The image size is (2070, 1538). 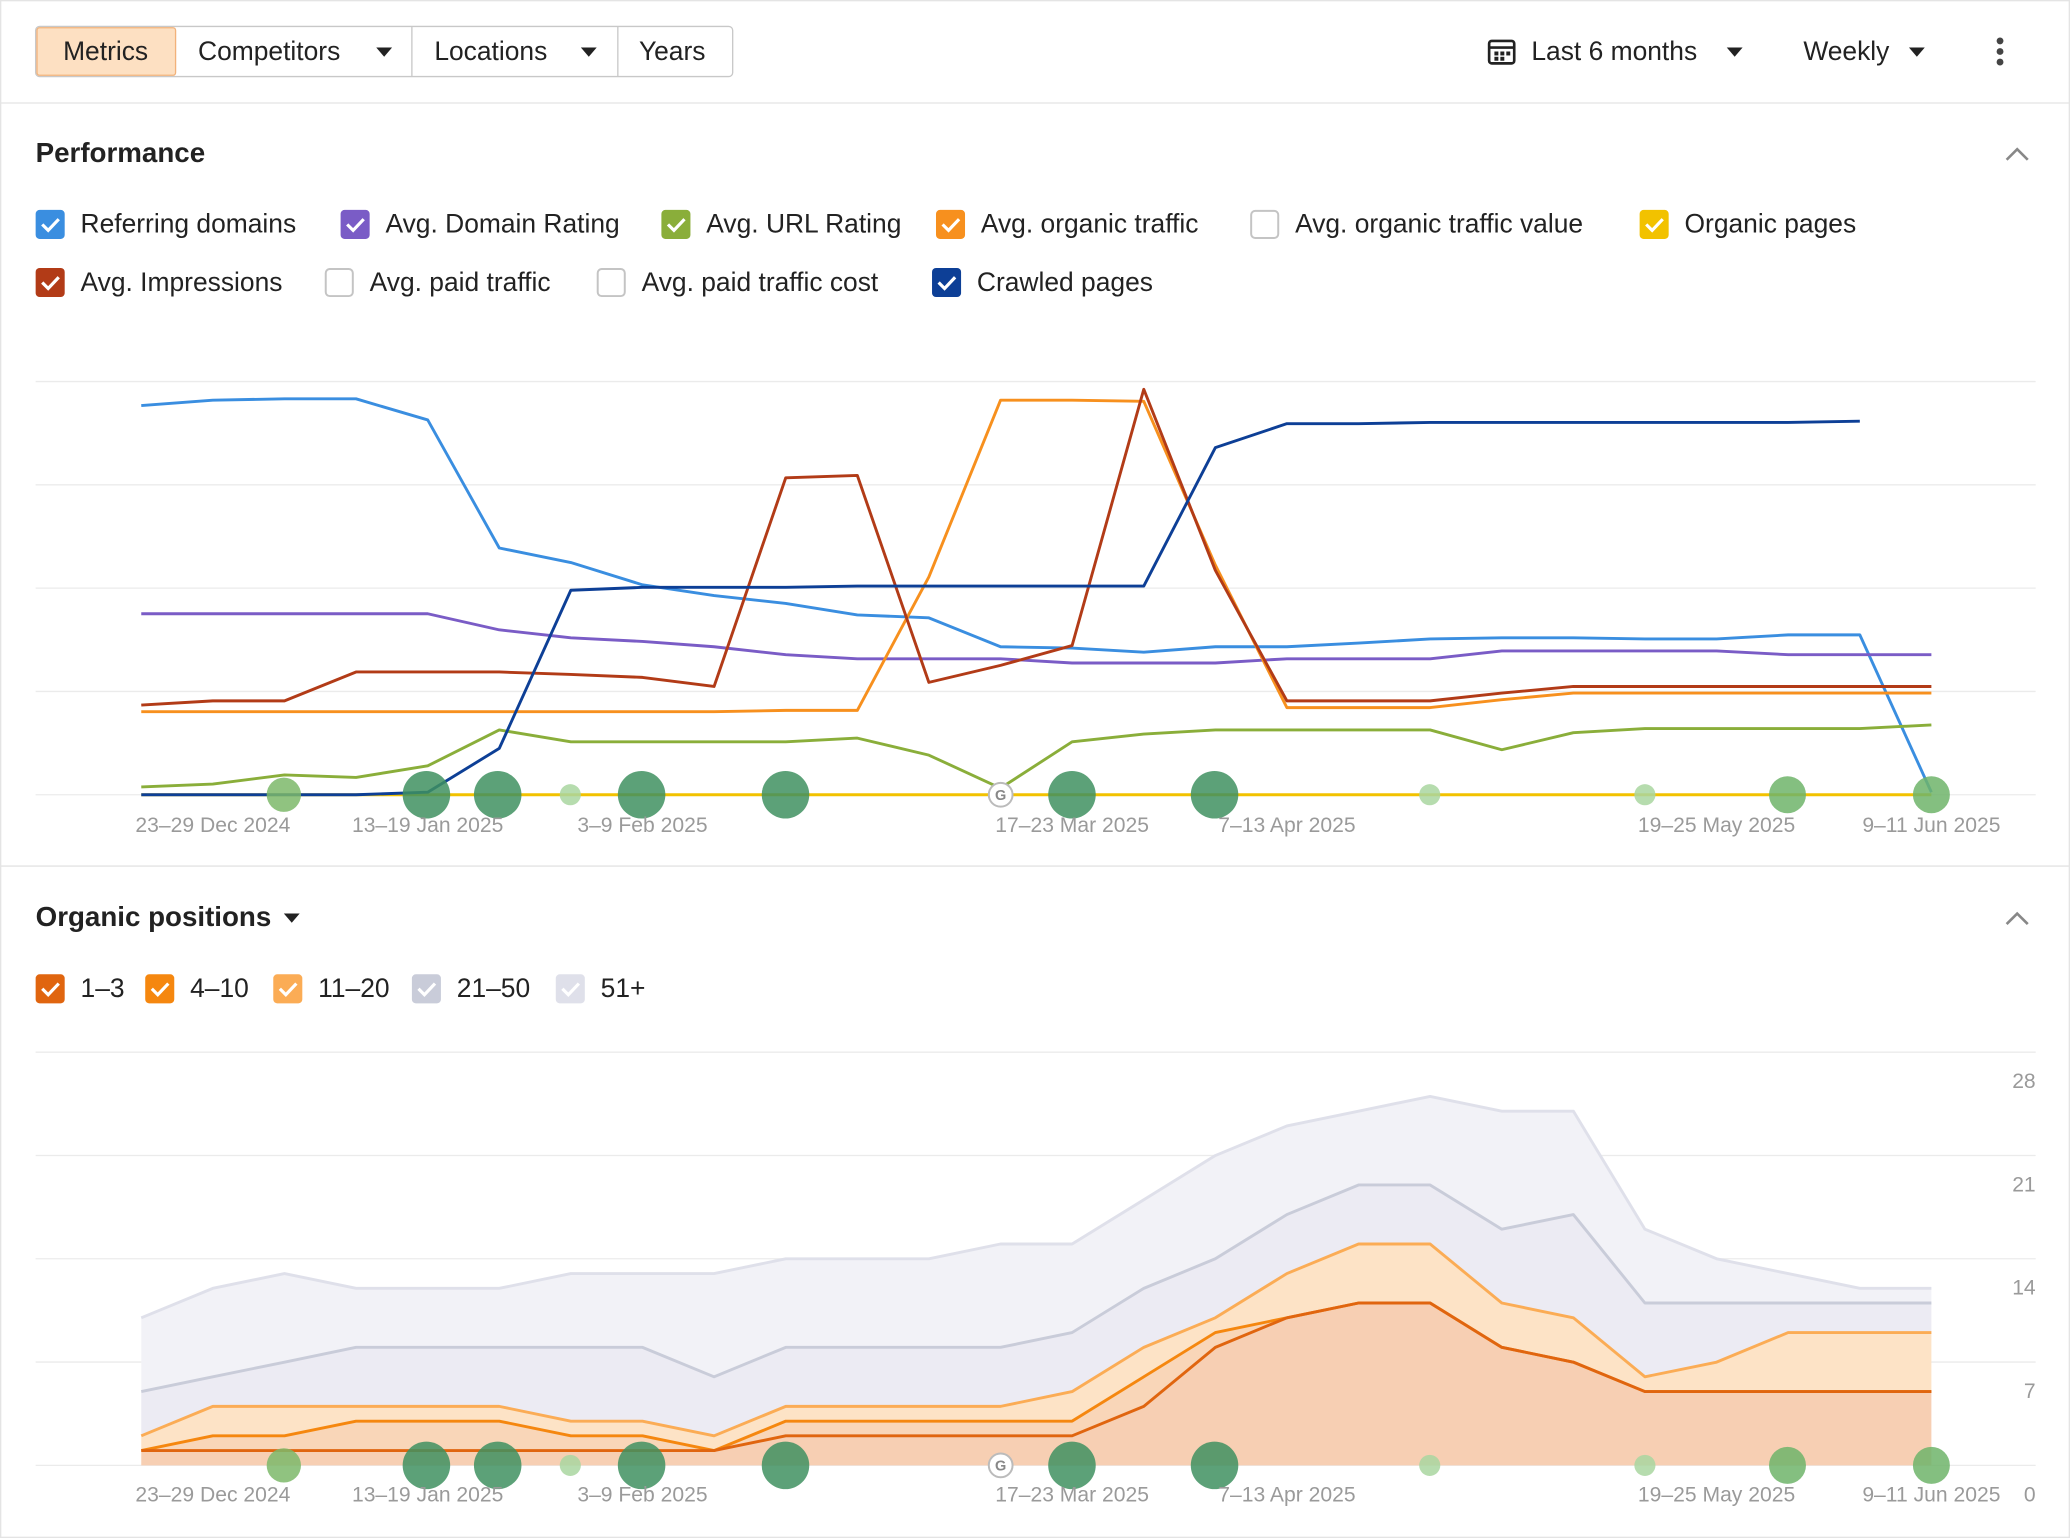 What do you see at coordinates (1090, 224) in the screenshot?
I see `legend-label: Avg. organic traffic` at bounding box center [1090, 224].